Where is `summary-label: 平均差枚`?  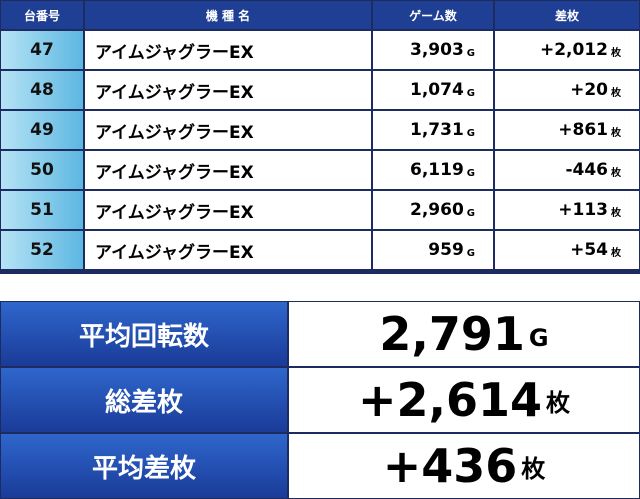 summary-label: 平均差枚 is located at coordinates (144, 466).